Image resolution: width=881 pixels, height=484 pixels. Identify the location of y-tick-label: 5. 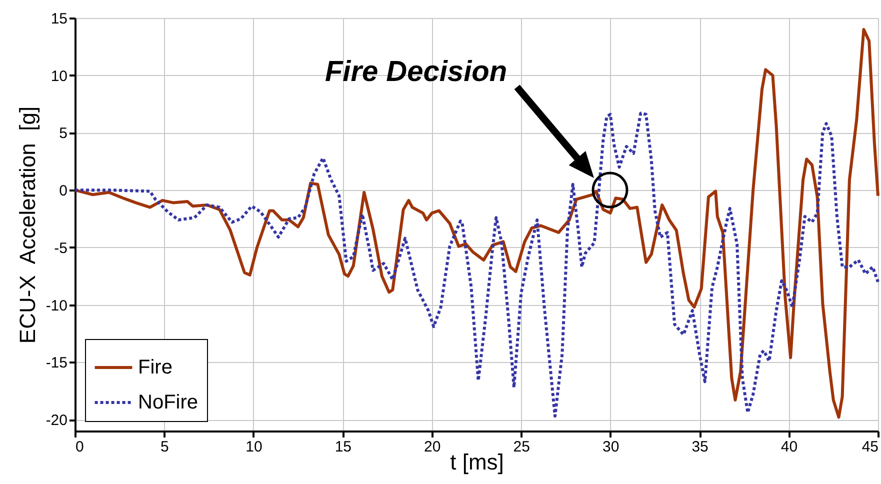
(63, 133).